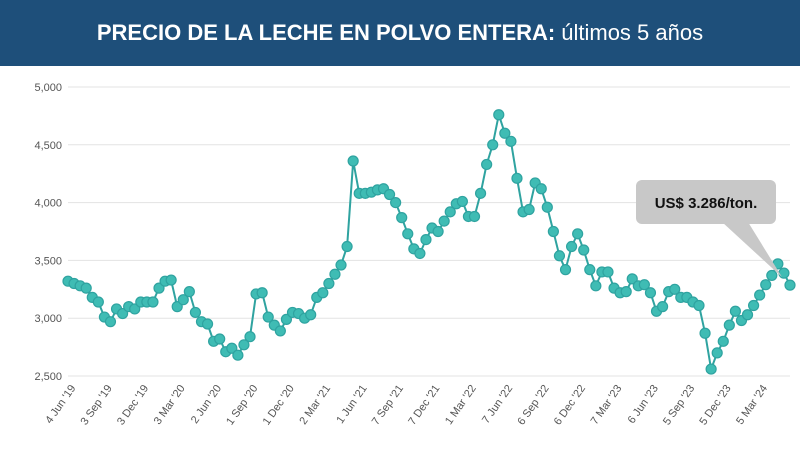 Image resolution: width=800 pixels, height=464 pixels. I want to click on x-tick-label: 5 Dec '23, so click(715, 405).